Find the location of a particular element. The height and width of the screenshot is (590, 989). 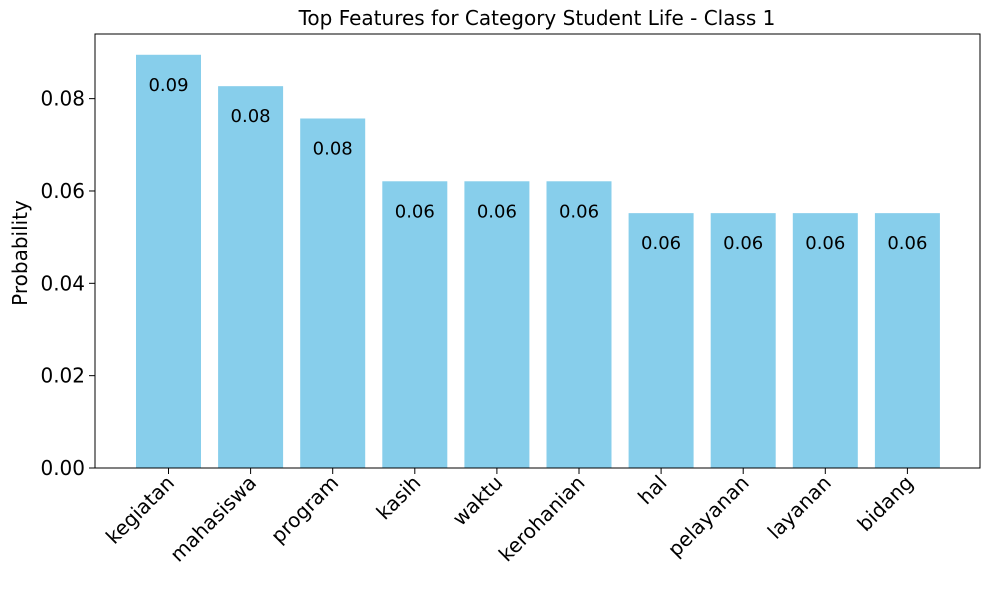

y-tick-label: 0.08 is located at coordinates (62, 99).